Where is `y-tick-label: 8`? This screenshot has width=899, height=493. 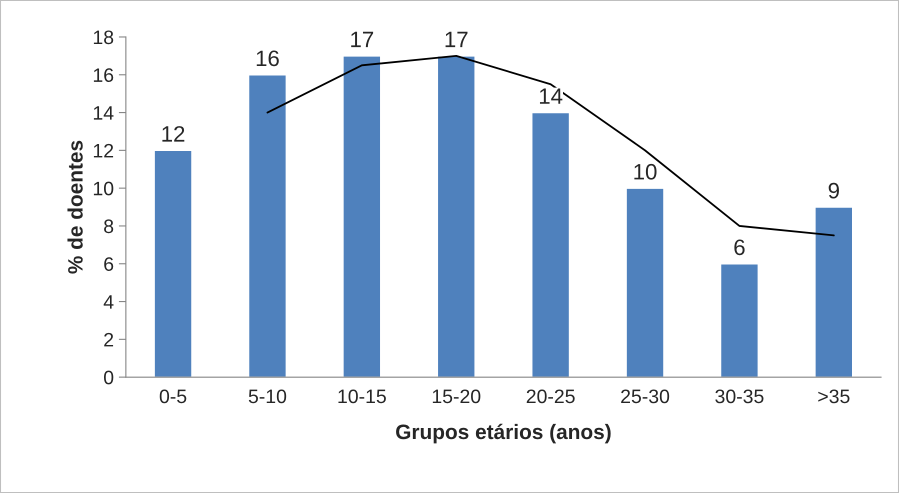 y-tick-label: 8 is located at coordinates (109, 226).